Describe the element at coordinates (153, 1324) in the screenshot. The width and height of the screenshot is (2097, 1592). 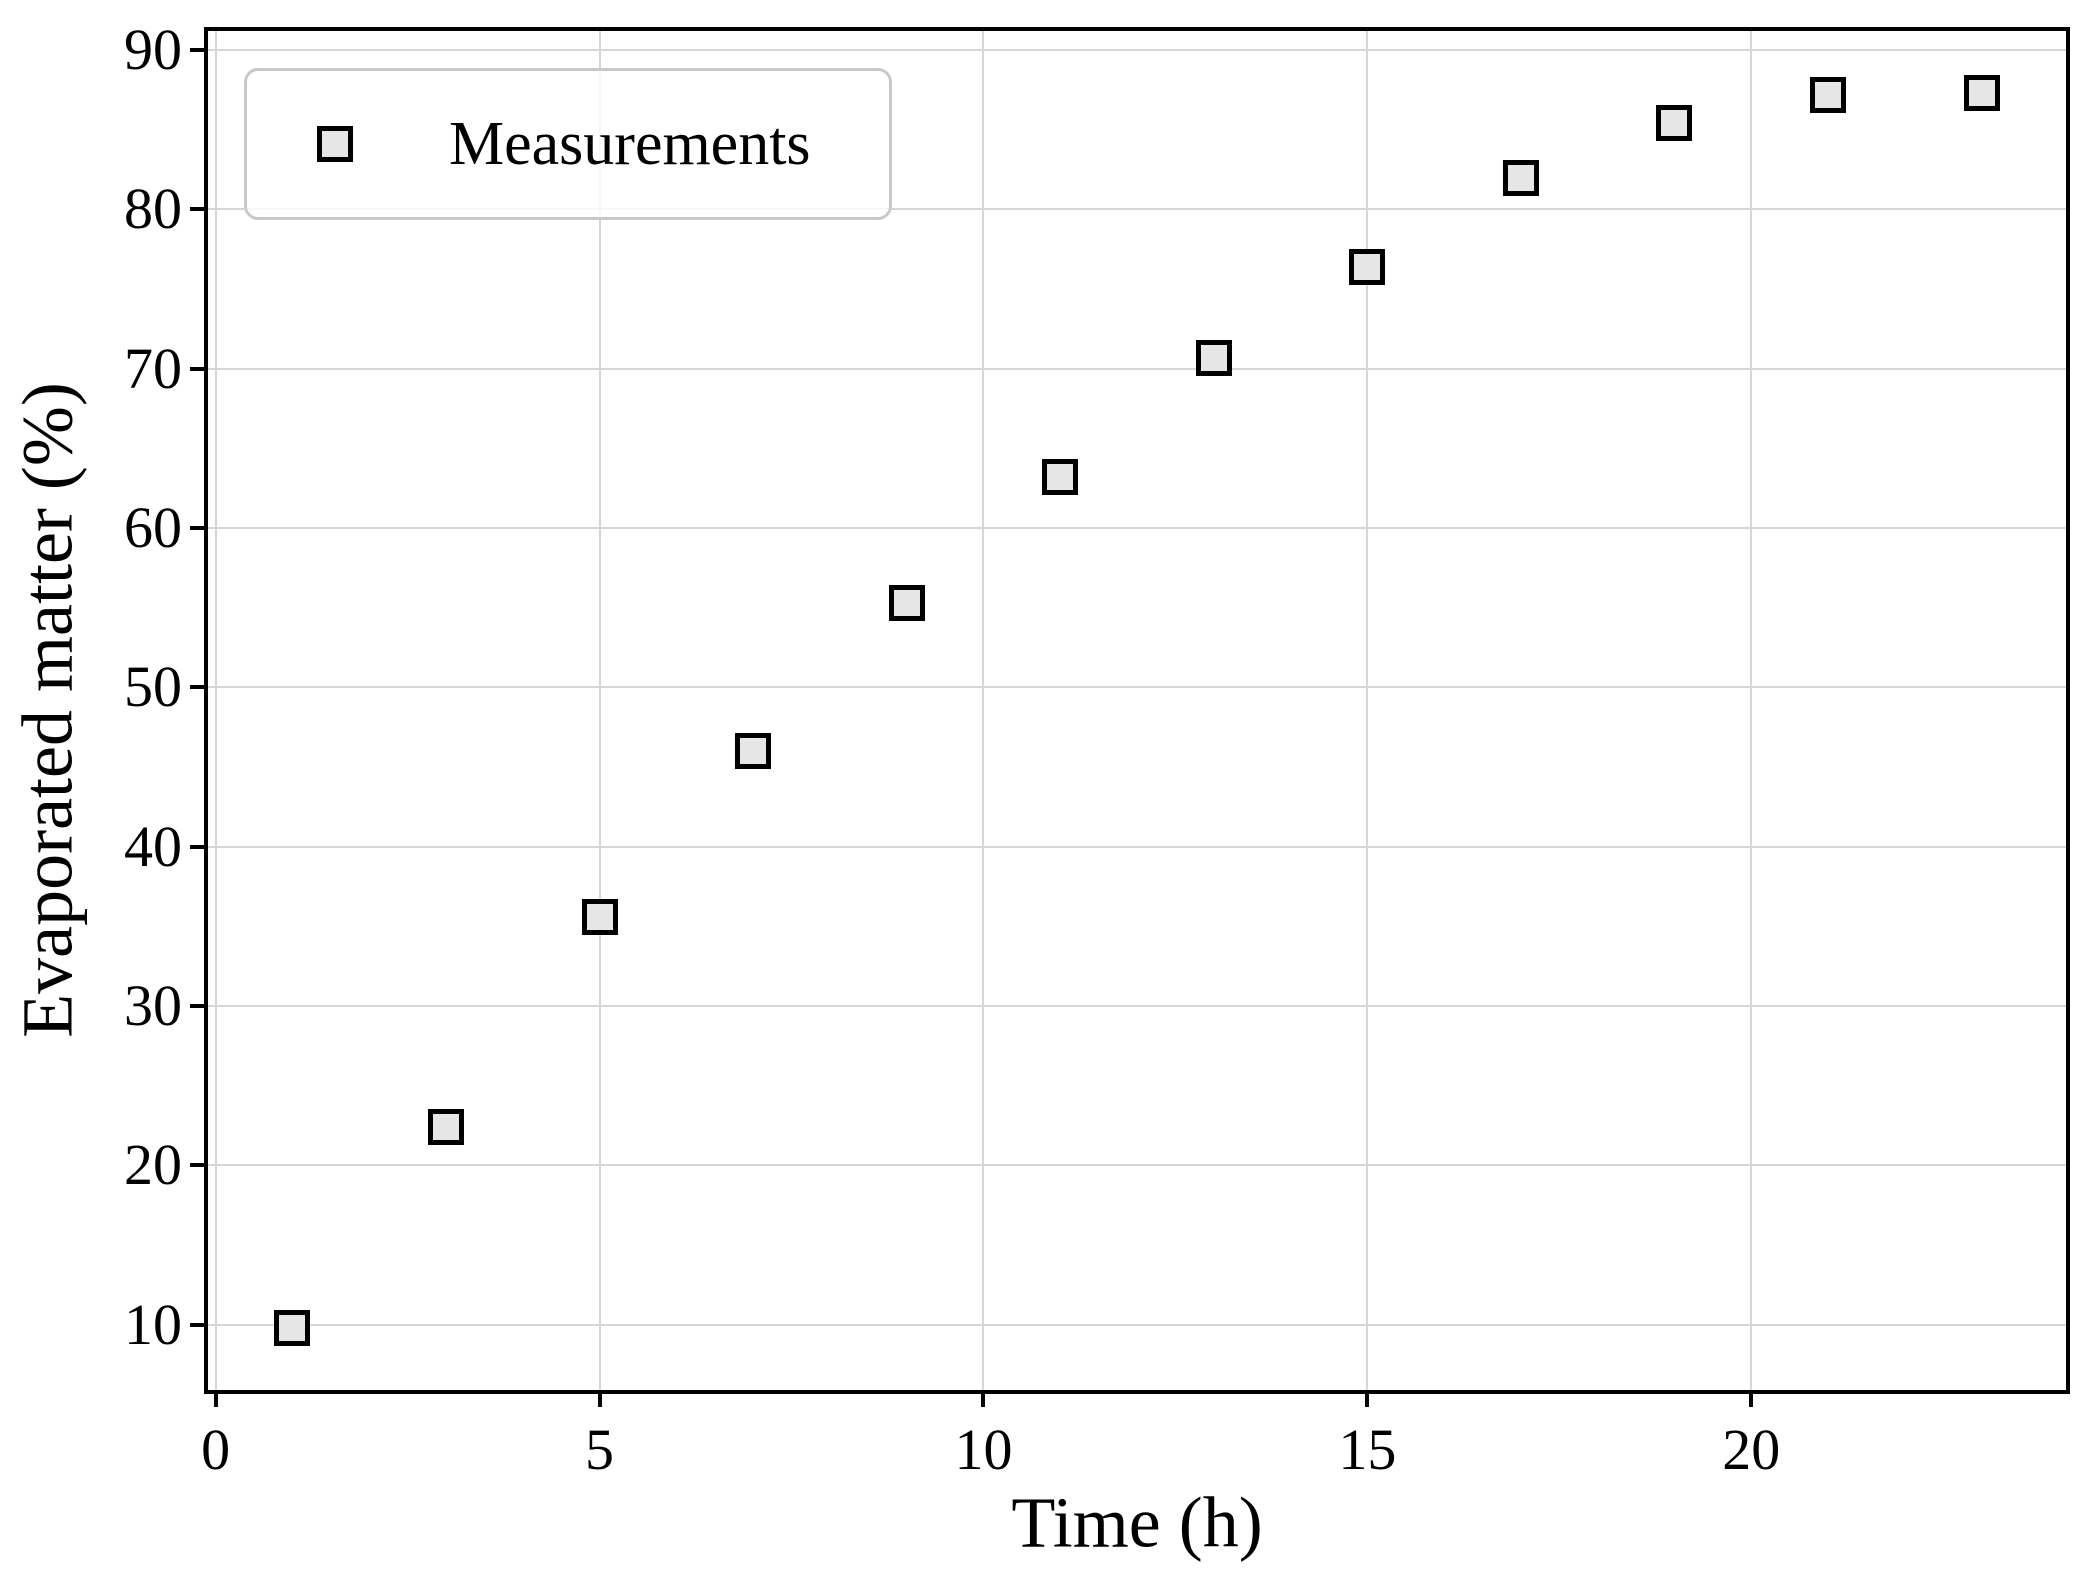
I see `y-tick-label: 10` at that location.